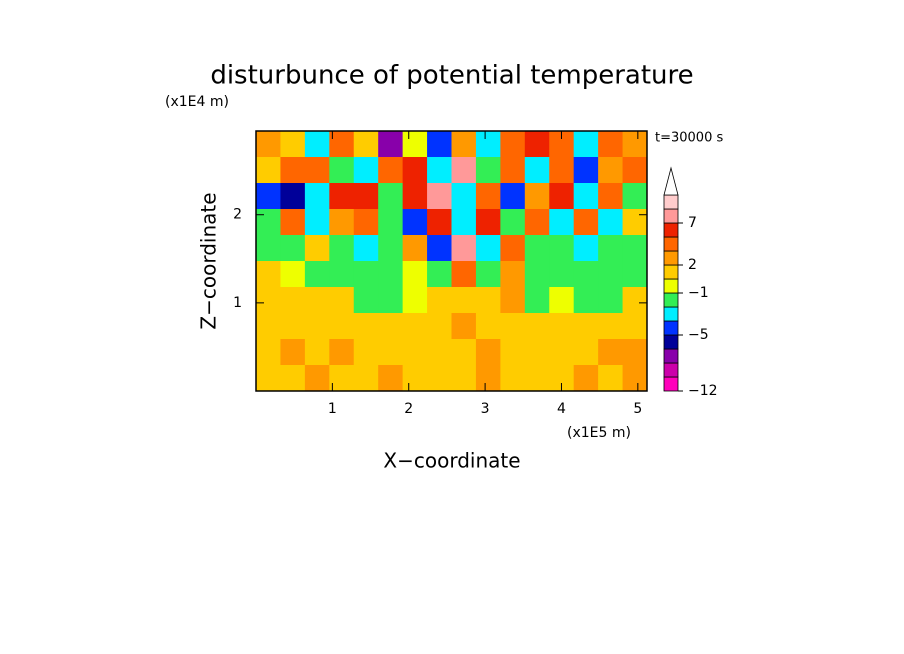 The height and width of the screenshot is (654, 904). Describe the element at coordinates (332, 409) in the screenshot. I see `x-tick-label: 1` at that location.